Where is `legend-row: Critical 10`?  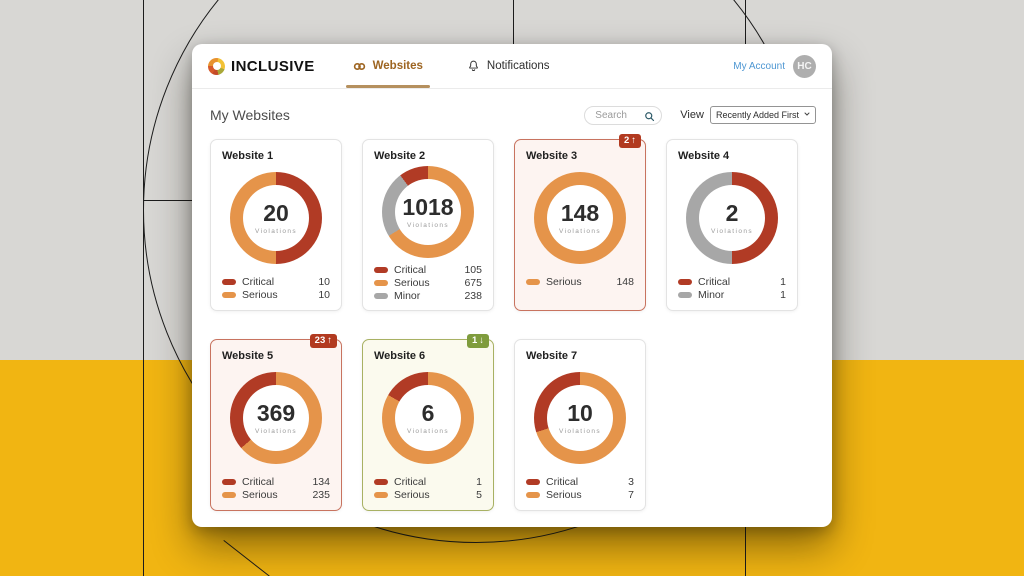
legend-row: Critical 10 is located at coordinates (276, 282).